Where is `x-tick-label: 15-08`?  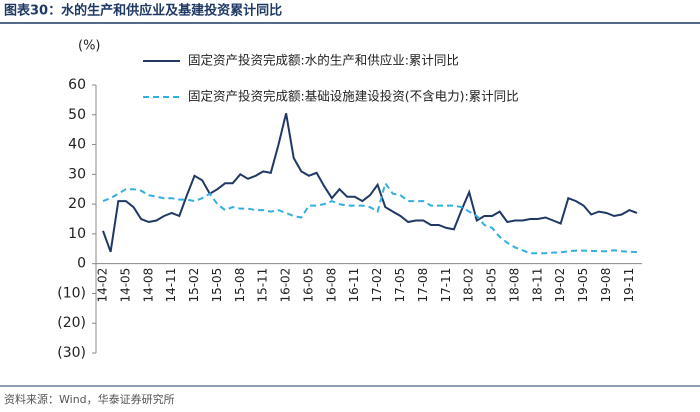
x-tick-label: 15-08 is located at coordinates (240, 285).